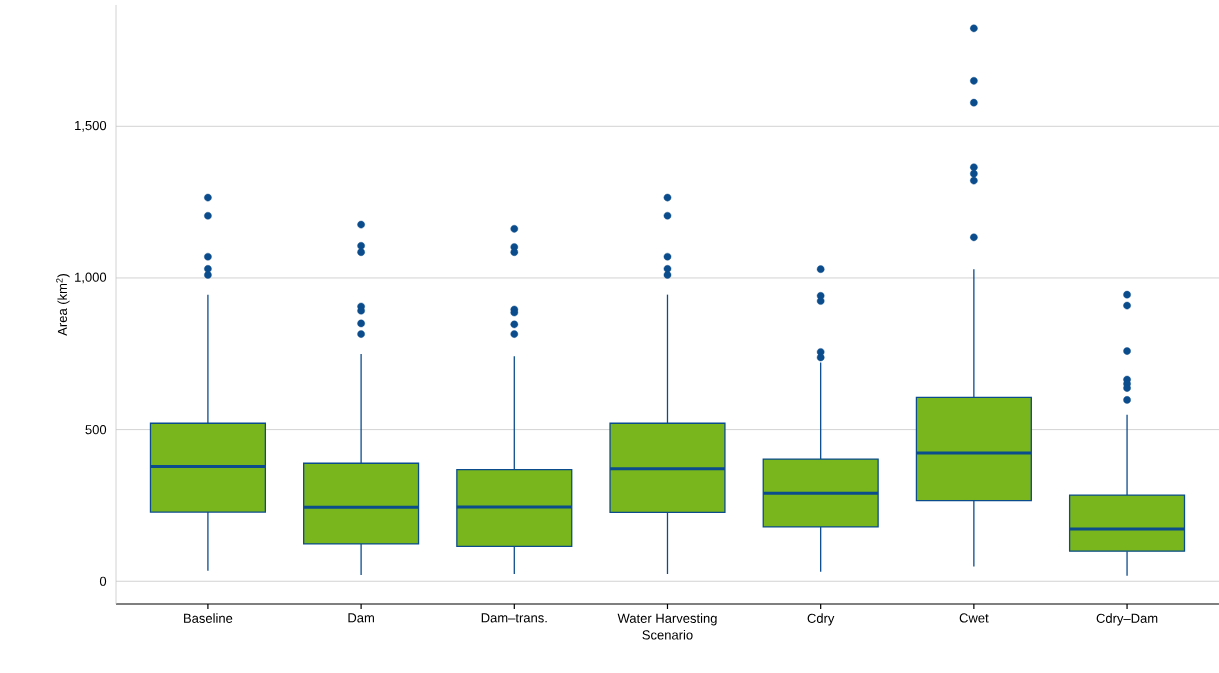 This screenshot has height=673, width=1219. I want to click on y-tick-label: 0, so click(103, 581).